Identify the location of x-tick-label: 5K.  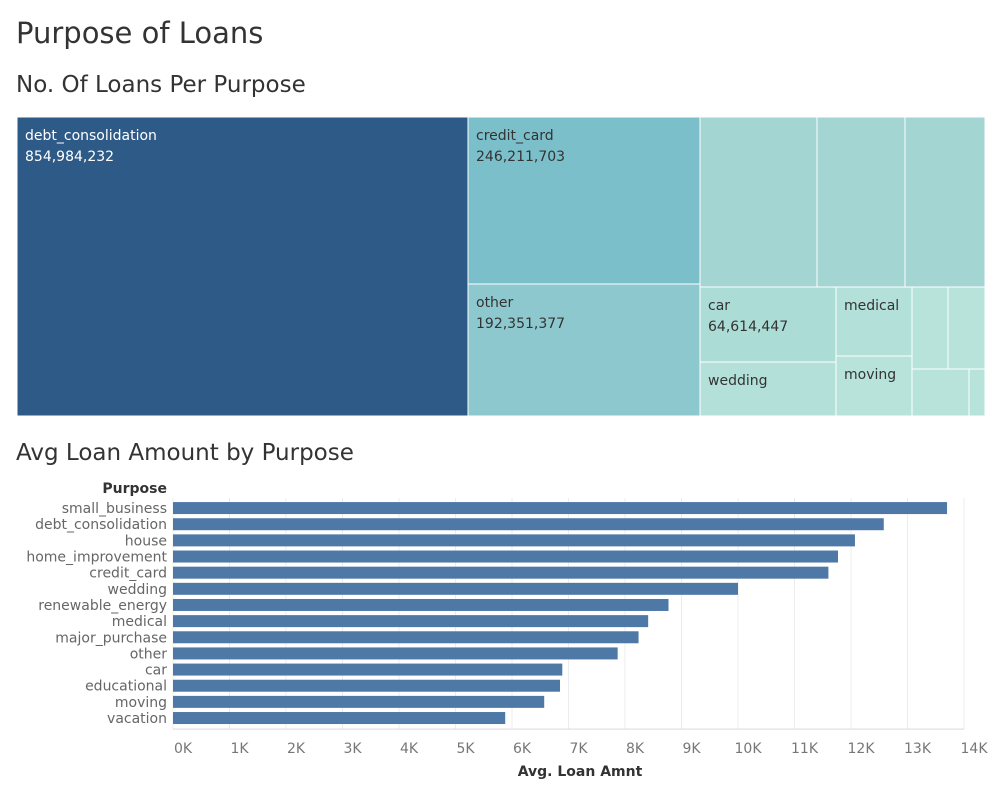
(465, 749).